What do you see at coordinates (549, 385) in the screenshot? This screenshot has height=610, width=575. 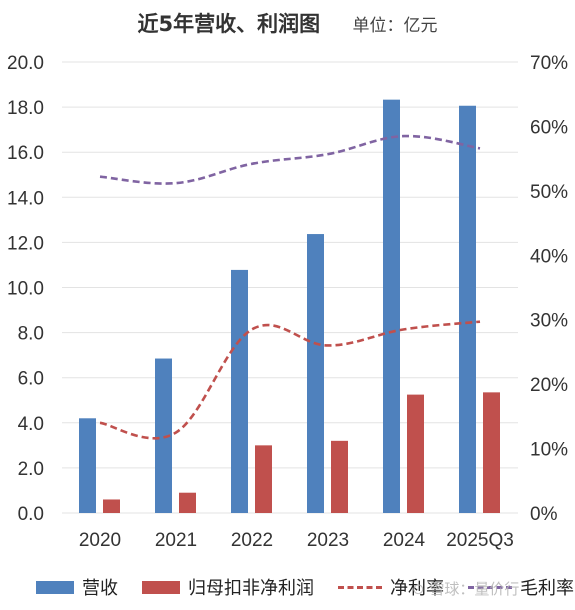 I see `right-tick-label: 20%` at bounding box center [549, 385].